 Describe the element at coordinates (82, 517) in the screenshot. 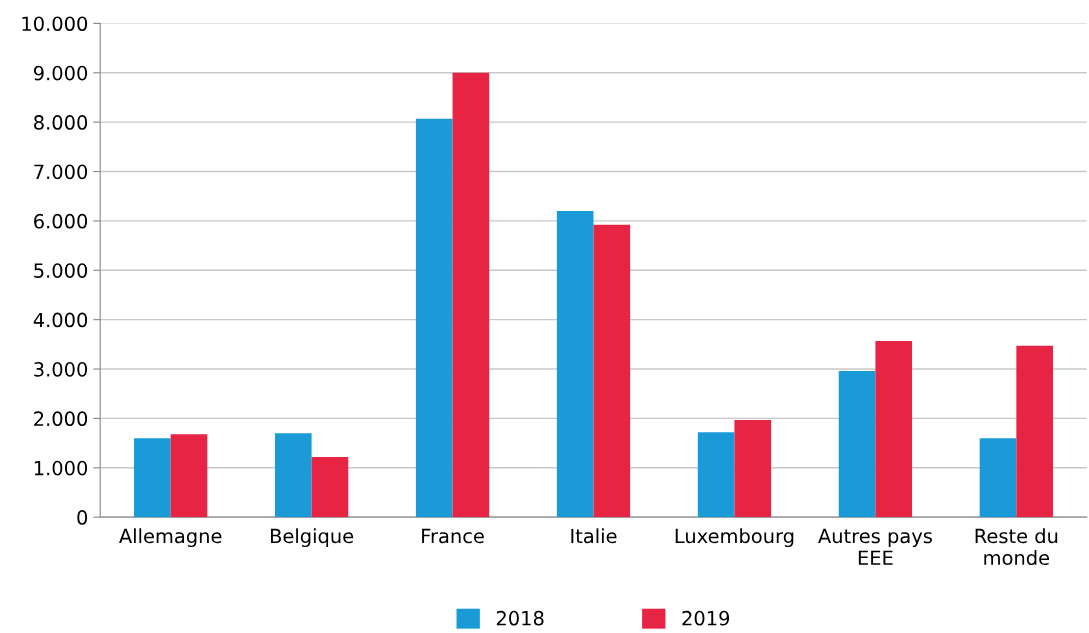

I see `y-tick-label: 0` at that location.